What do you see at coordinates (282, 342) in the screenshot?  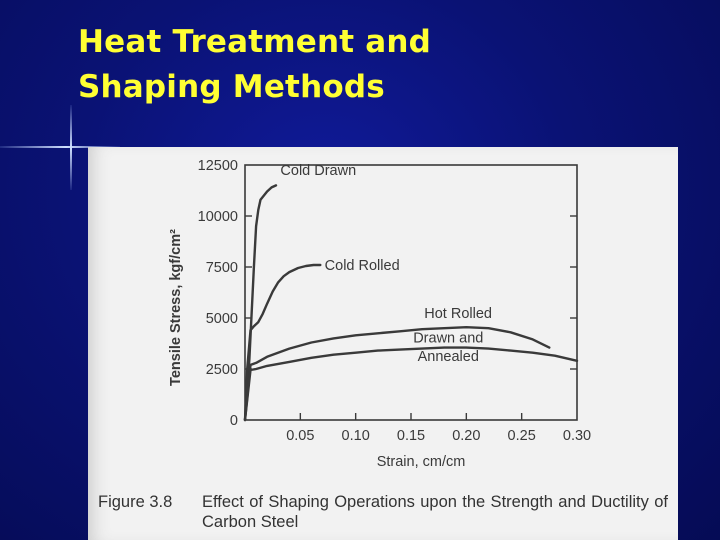 I see `series-line-cold-rolled` at bounding box center [282, 342].